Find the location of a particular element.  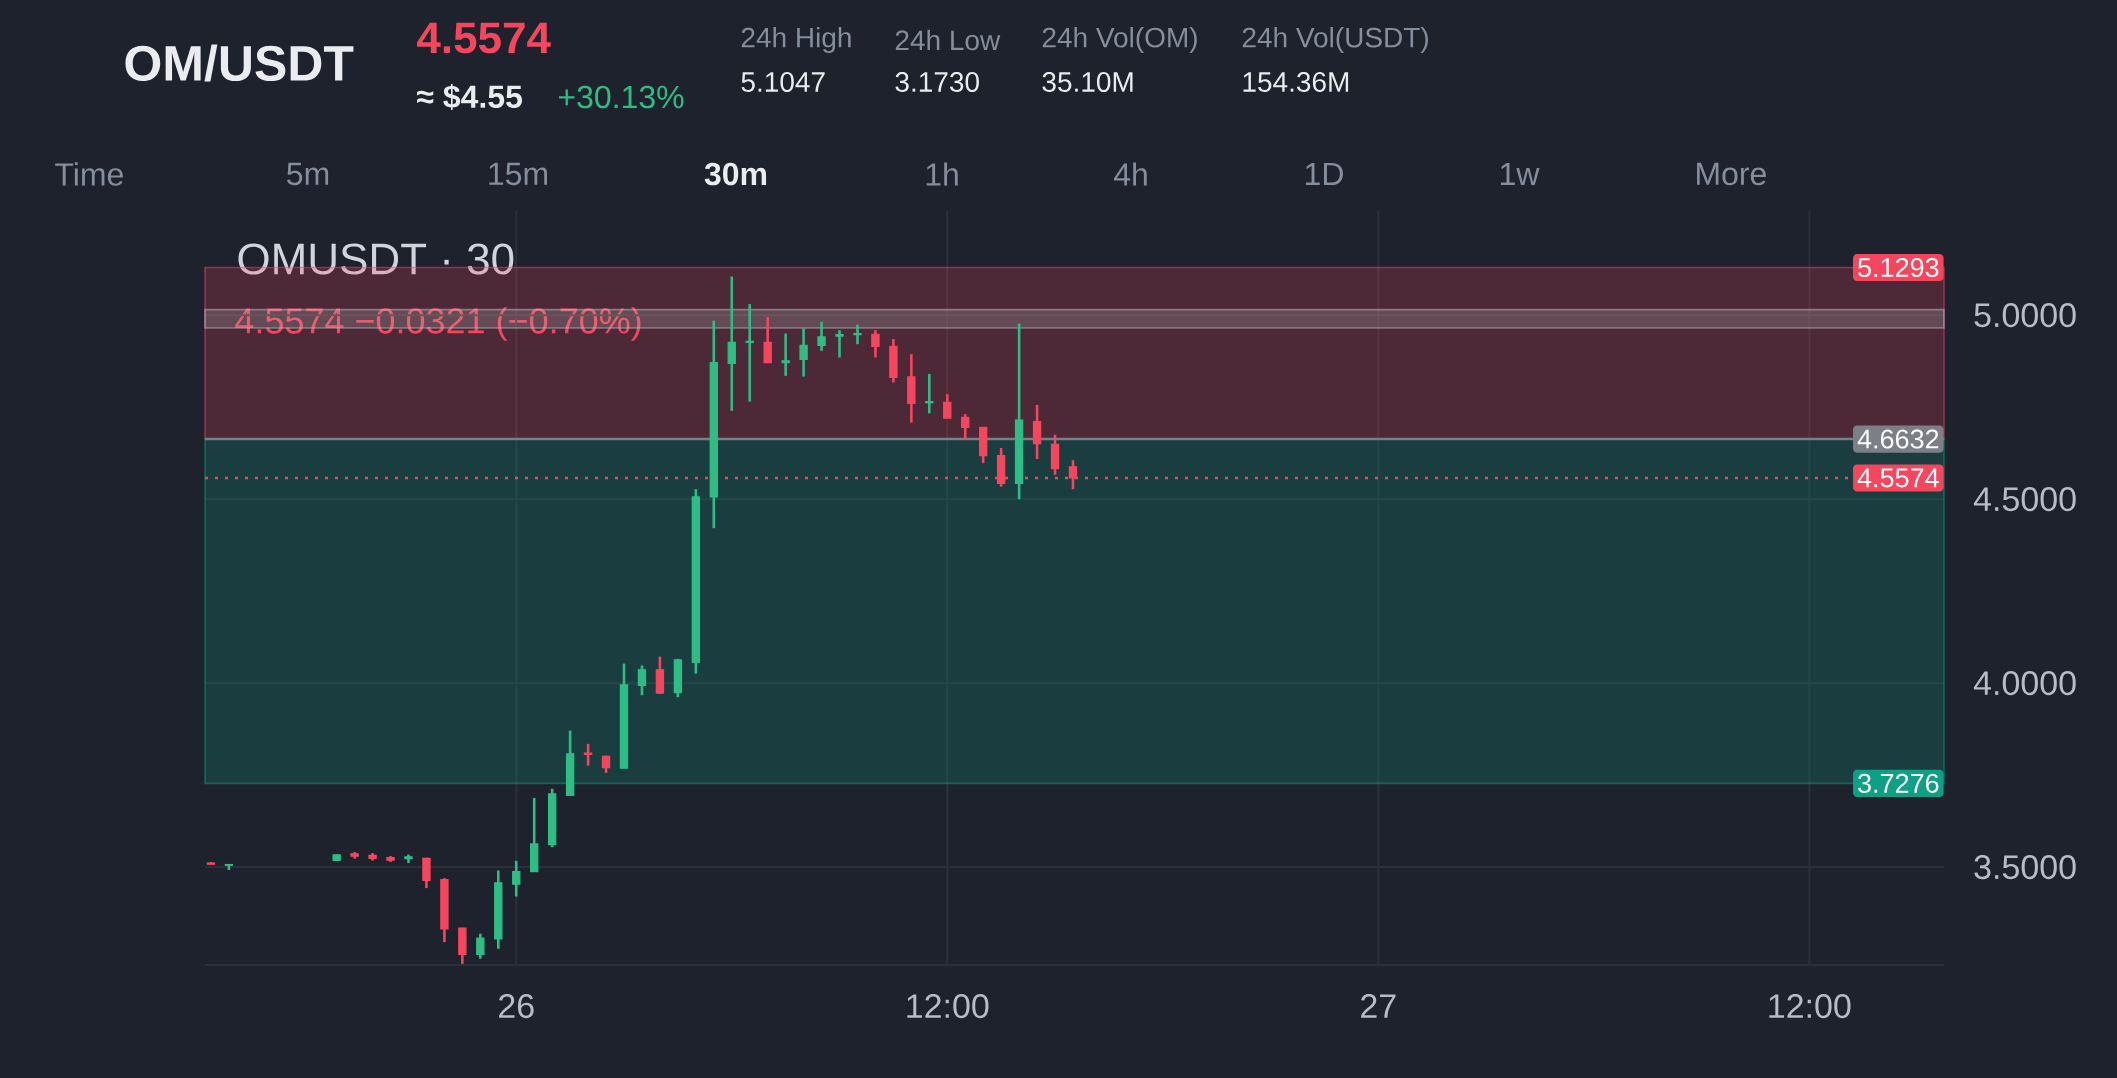

text: 4.5574 is located at coordinates (484, 38).